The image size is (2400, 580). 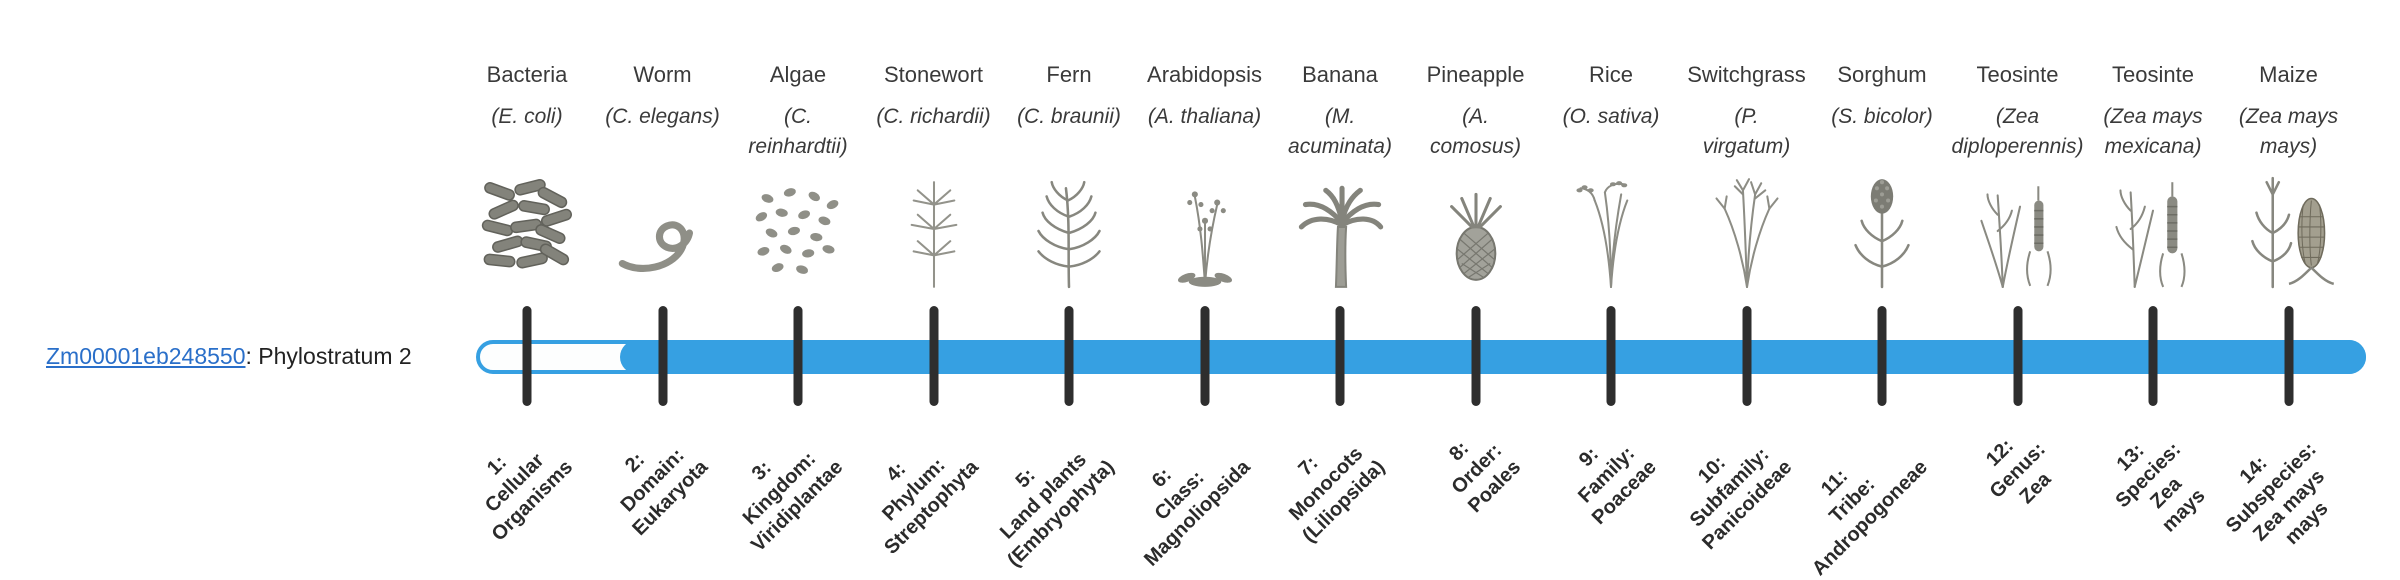 I want to click on organism-name: Maize, so click(x=2288, y=74).